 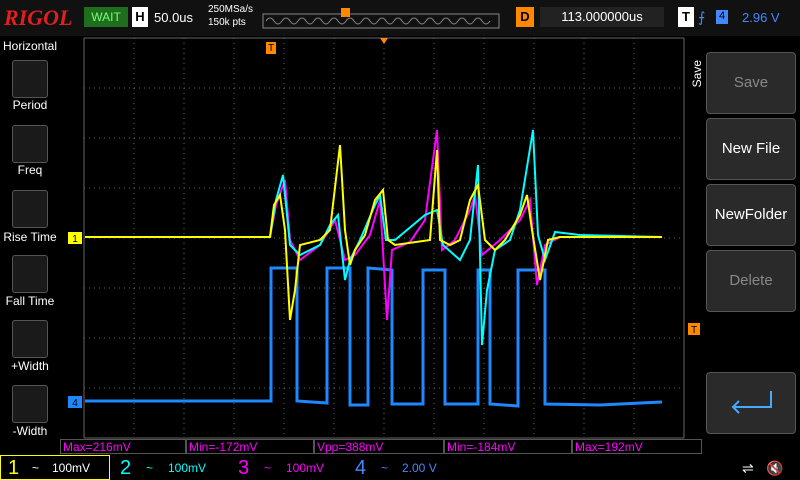 What do you see at coordinates (419, 468) in the screenshot?
I see `channel-scale: 2.00 V` at bounding box center [419, 468].